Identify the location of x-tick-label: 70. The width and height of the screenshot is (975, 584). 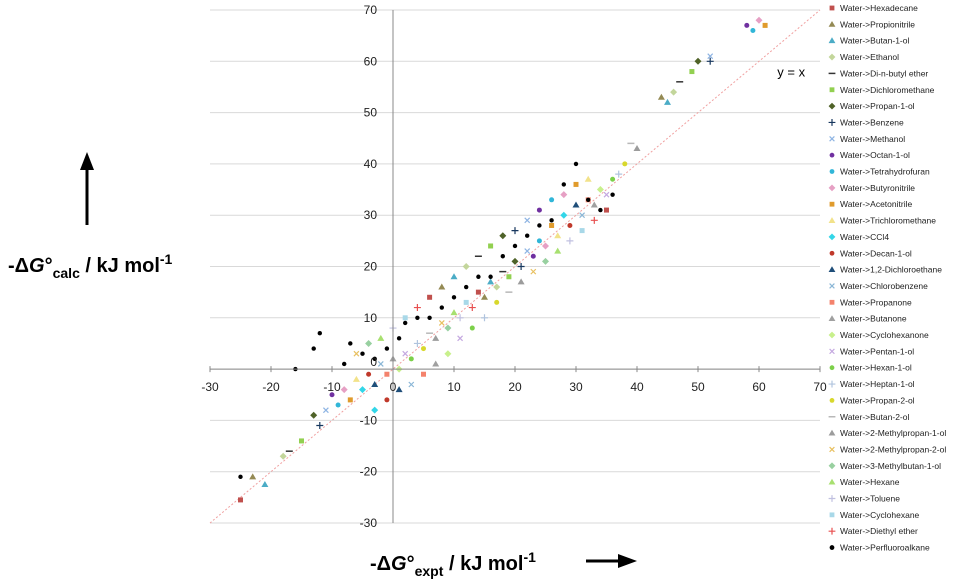
(820, 387).